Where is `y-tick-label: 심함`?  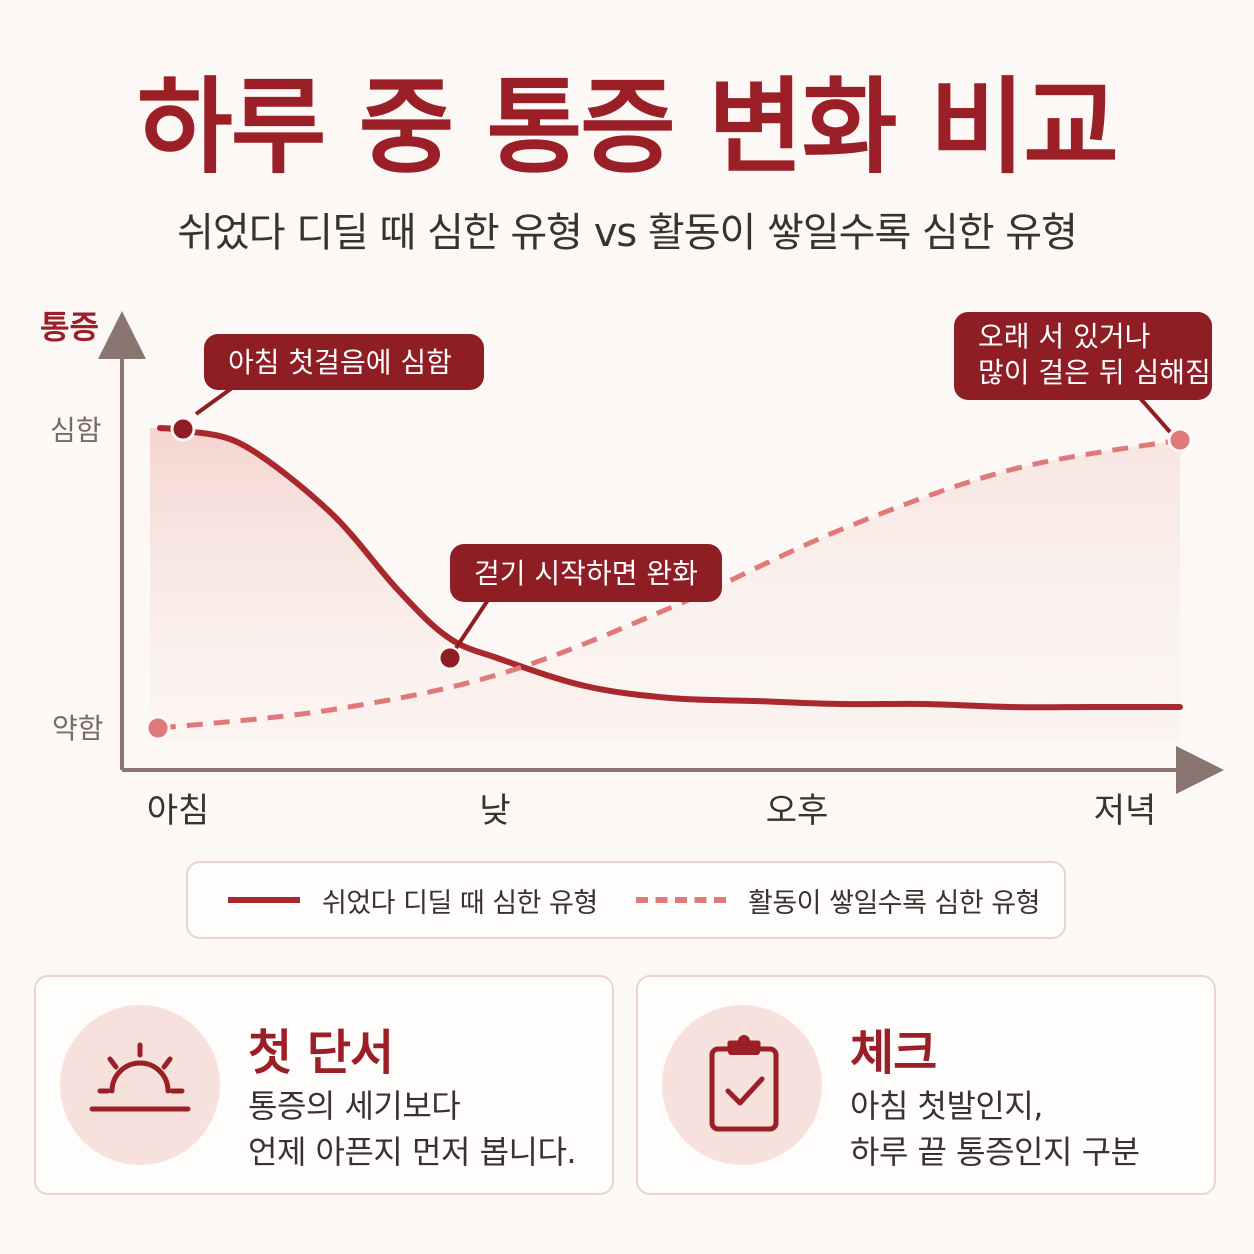 y-tick-label: 심함 is located at coordinates (76, 430).